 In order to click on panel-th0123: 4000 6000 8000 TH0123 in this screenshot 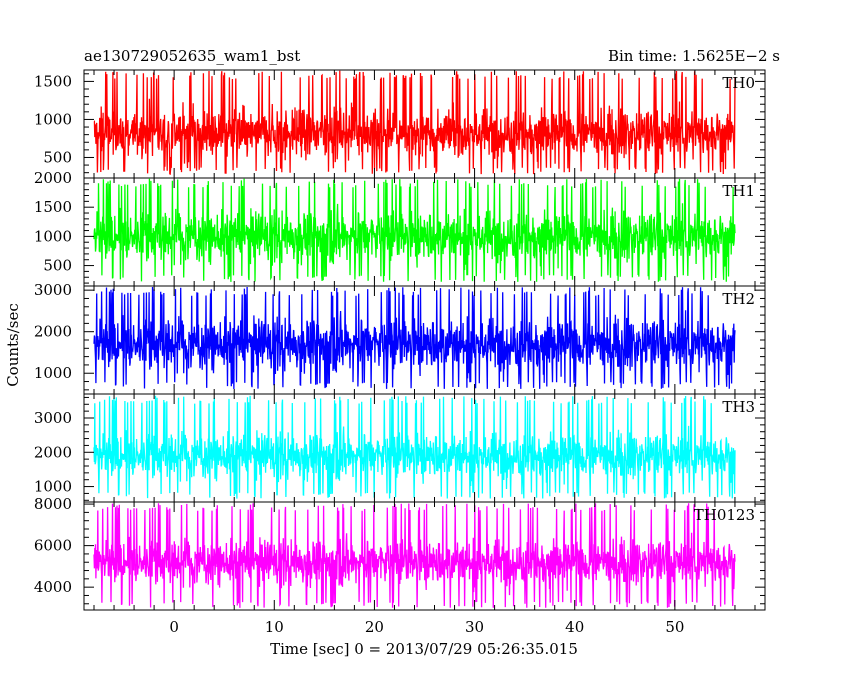, I will do `click(400, 553)`.